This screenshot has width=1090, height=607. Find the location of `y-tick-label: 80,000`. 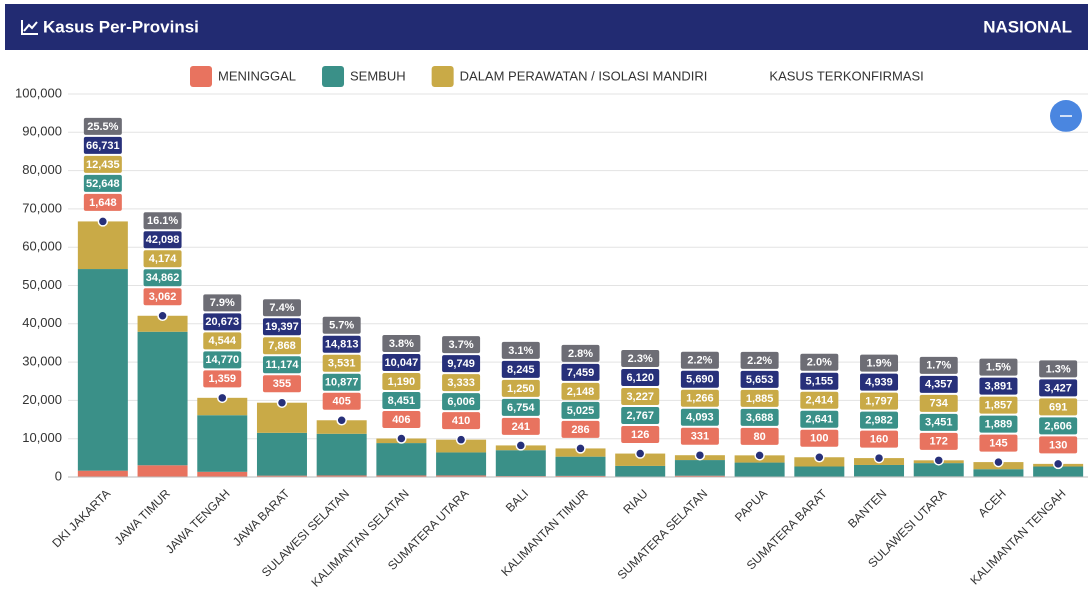

y-tick-label: 80,000 is located at coordinates (42, 169).